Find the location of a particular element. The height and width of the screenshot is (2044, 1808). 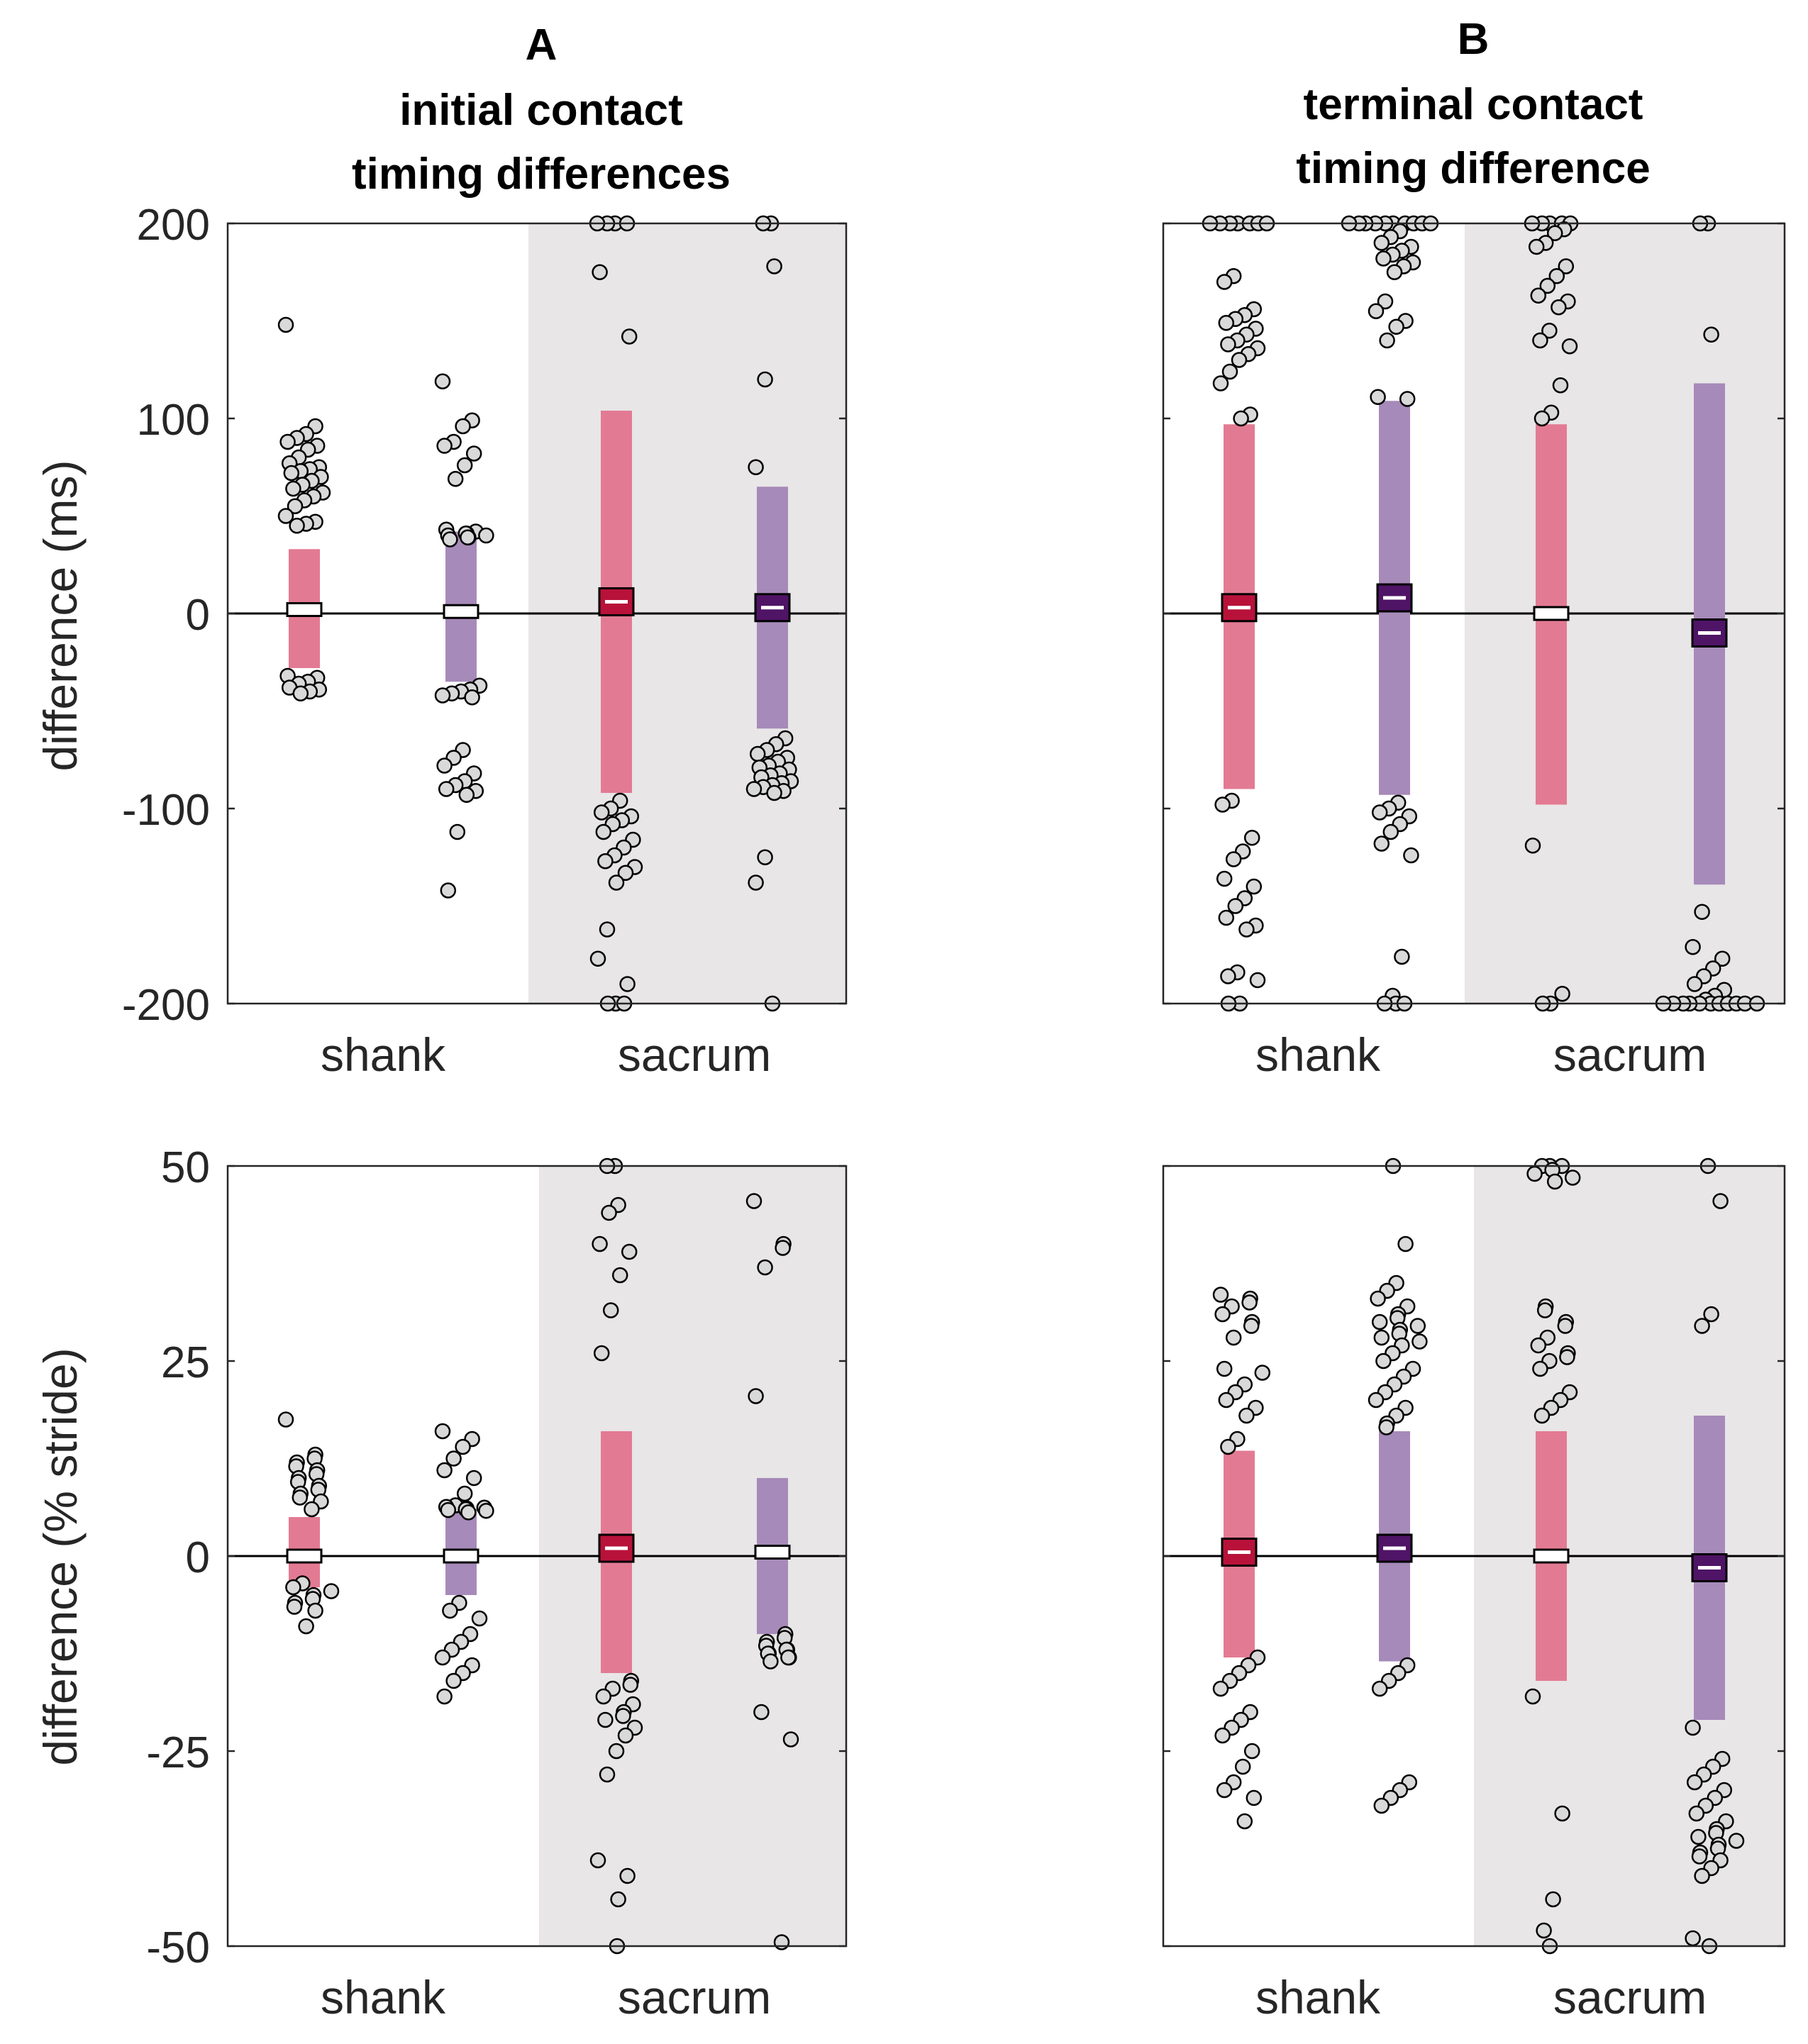

y-tick-label: -50 is located at coordinates (178, 1947).